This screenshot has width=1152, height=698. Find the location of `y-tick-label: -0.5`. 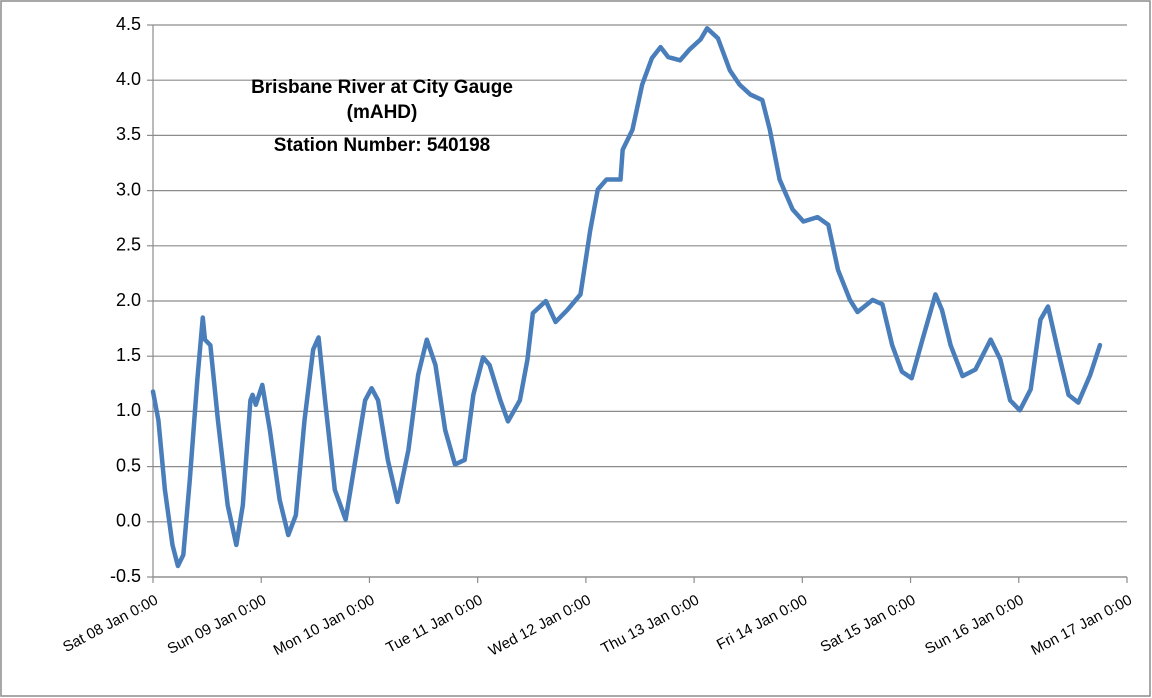

y-tick-label: -0.5 is located at coordinates (125, 576).